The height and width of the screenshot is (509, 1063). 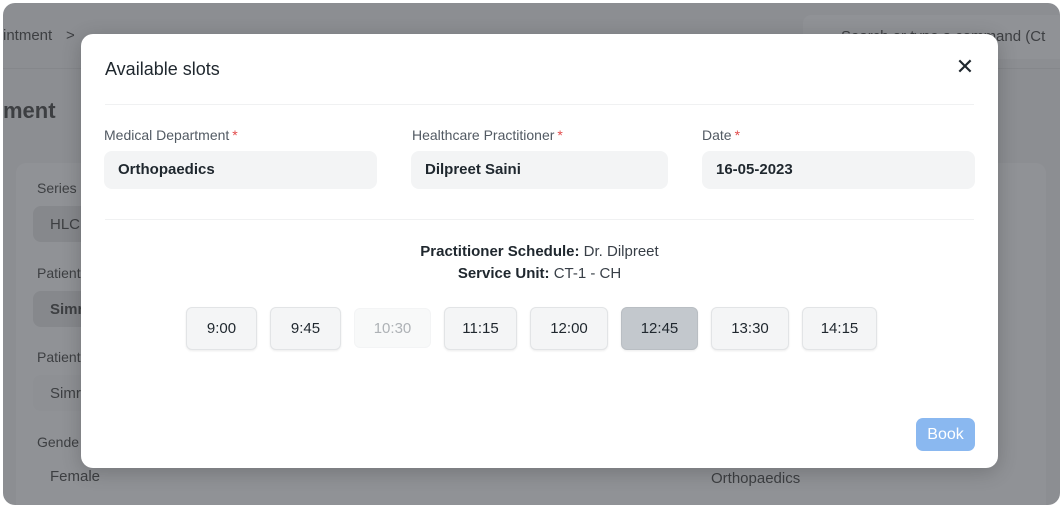 What do you see at coordinates (58, 442) in the screenshot?
I see `field-label: Gende` at bounding box center [58, 442].